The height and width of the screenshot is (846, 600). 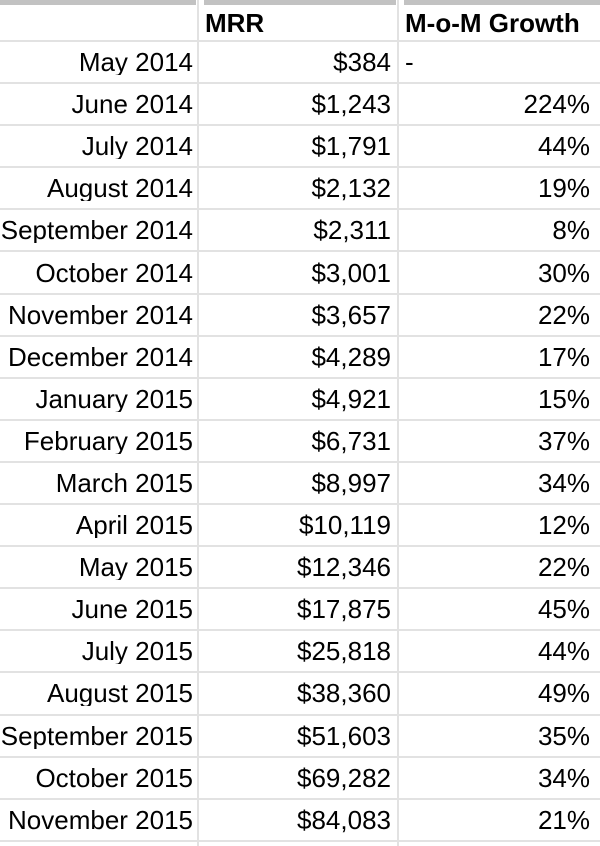 I want to click on cell-month: September 2014, so click(x=96, y=230).